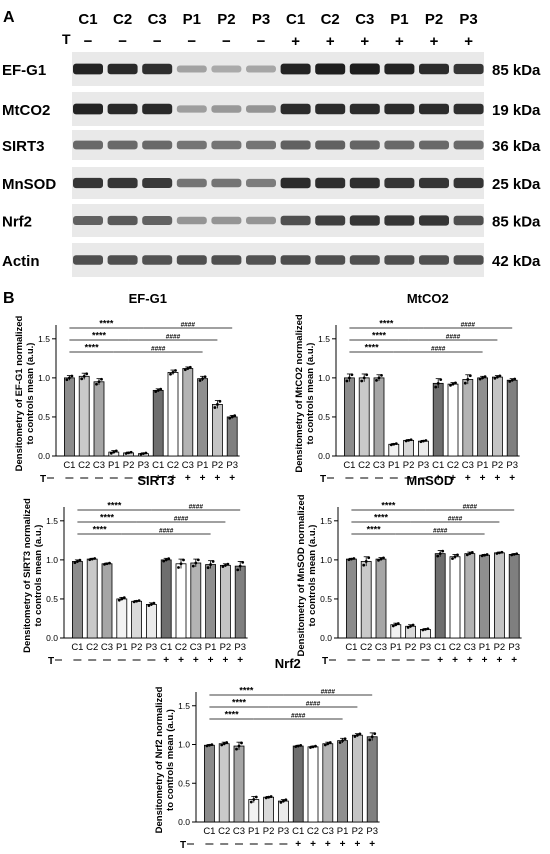 The width and height of the screenshot is (550, 854). Describe the element at coordinates (284, 831) in the screenshot. I see `x-tick-label: P3` at that location.